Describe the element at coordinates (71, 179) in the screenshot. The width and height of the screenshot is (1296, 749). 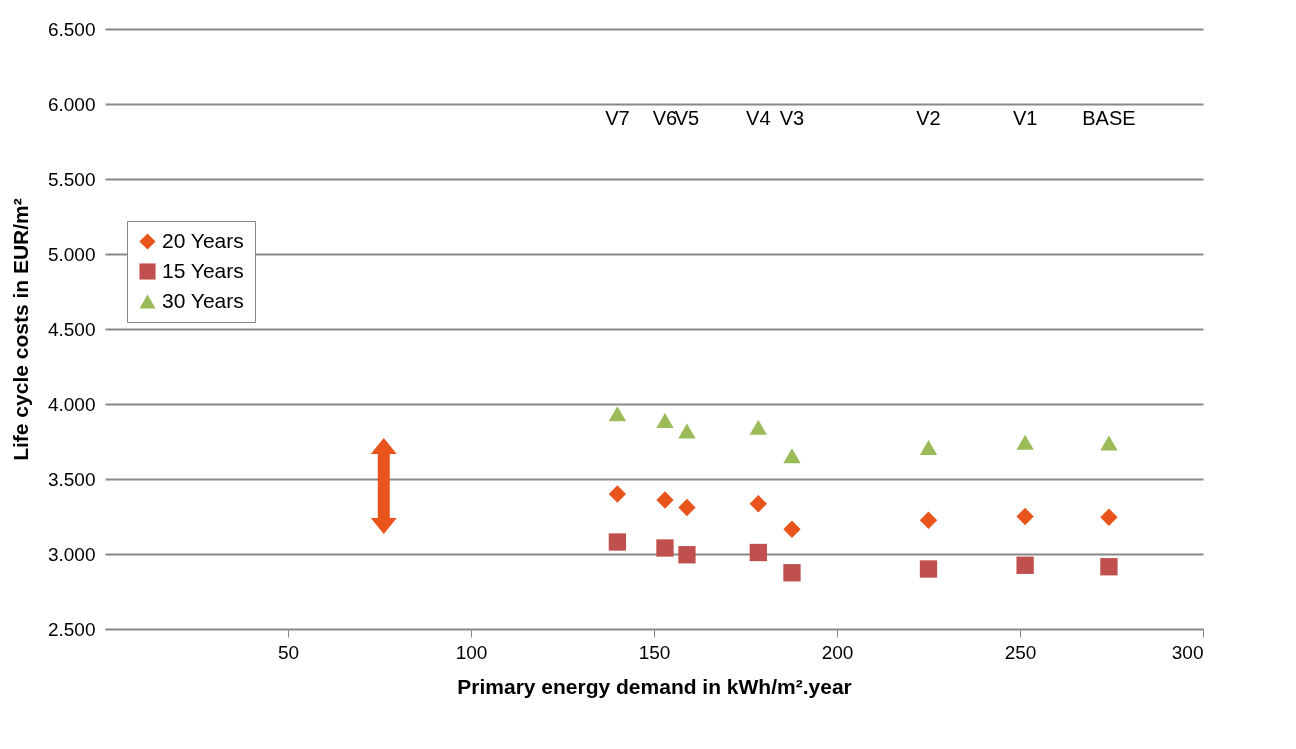
I see `y-tick-label: 5.500` at that location.